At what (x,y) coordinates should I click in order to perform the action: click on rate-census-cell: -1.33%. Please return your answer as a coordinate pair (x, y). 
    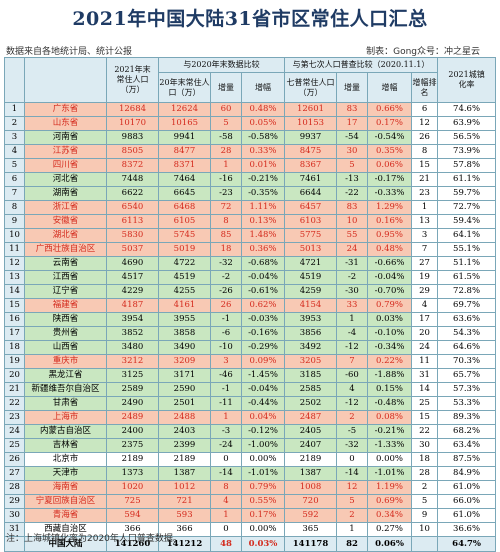
    Looking at the image, I should click on (390, 445).